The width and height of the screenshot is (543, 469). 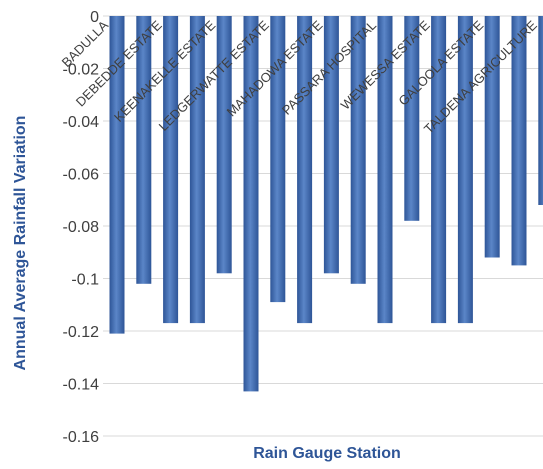 I want to click on y-tick-label: 0, so click(x=94, y=17).